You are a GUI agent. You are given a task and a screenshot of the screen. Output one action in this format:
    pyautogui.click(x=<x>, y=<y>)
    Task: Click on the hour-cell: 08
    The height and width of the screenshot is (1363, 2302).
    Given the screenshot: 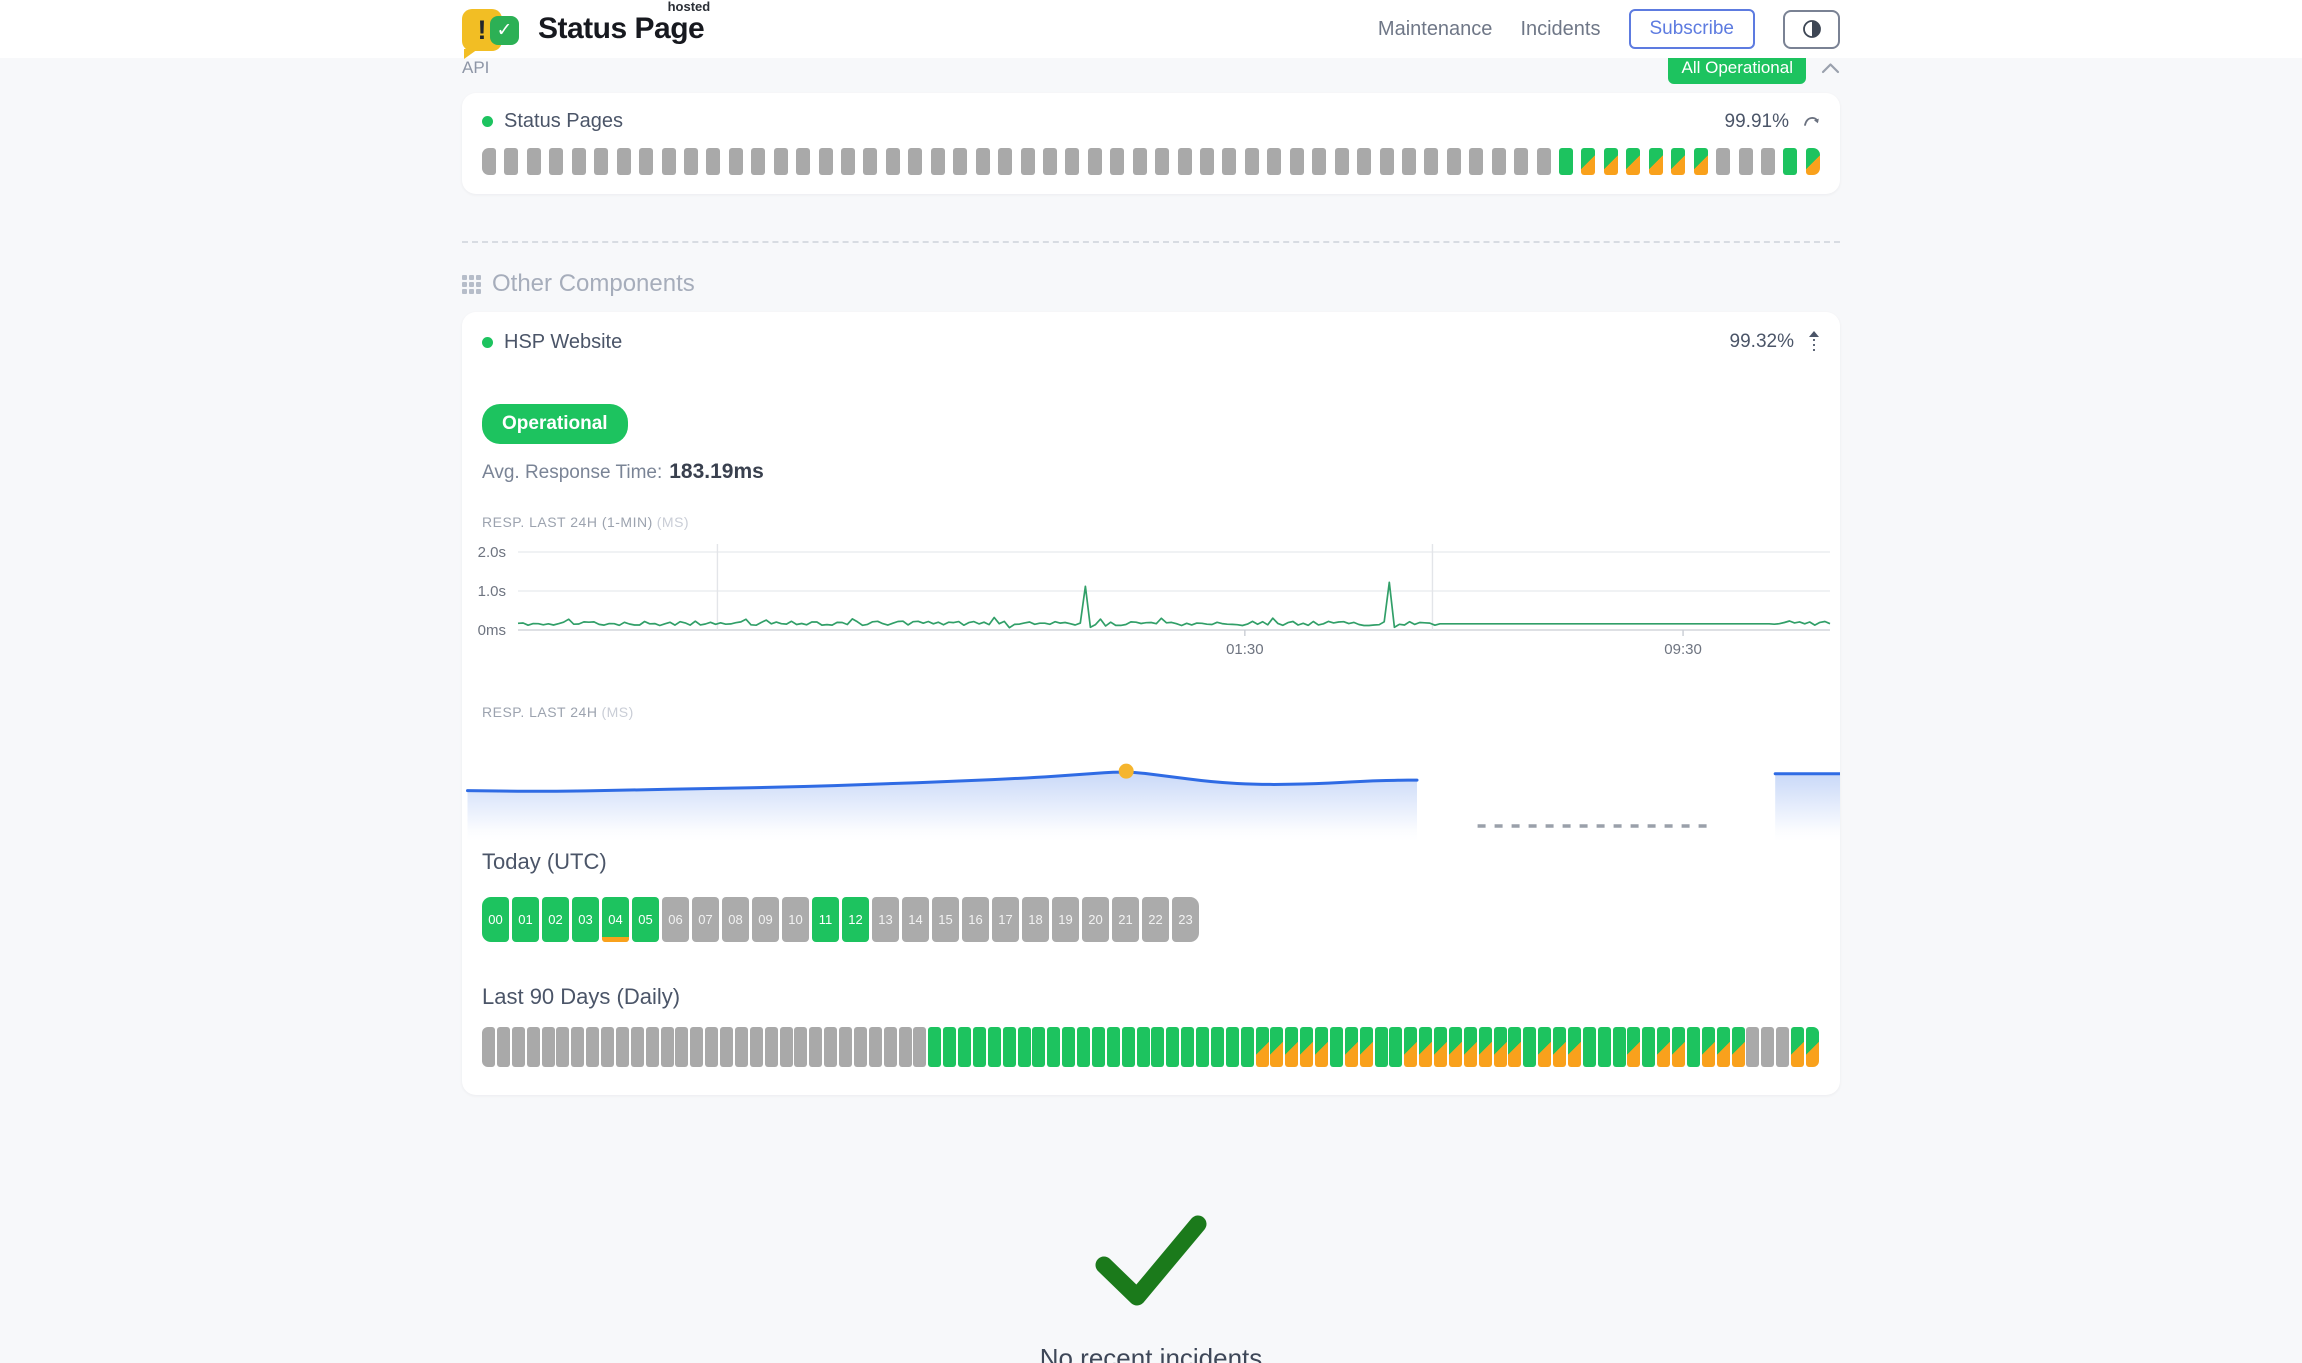 What is the action you would take?
    pyautogui.click(x=735, y=919)
    